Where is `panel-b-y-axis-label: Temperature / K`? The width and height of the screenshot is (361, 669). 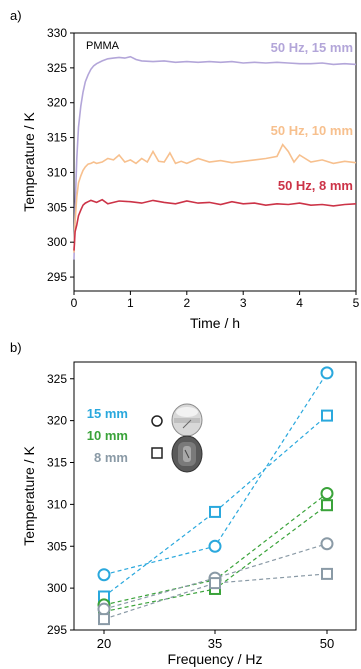 panel-b-y-axis-label: Temperature / K is located at coordinates (29, 496).